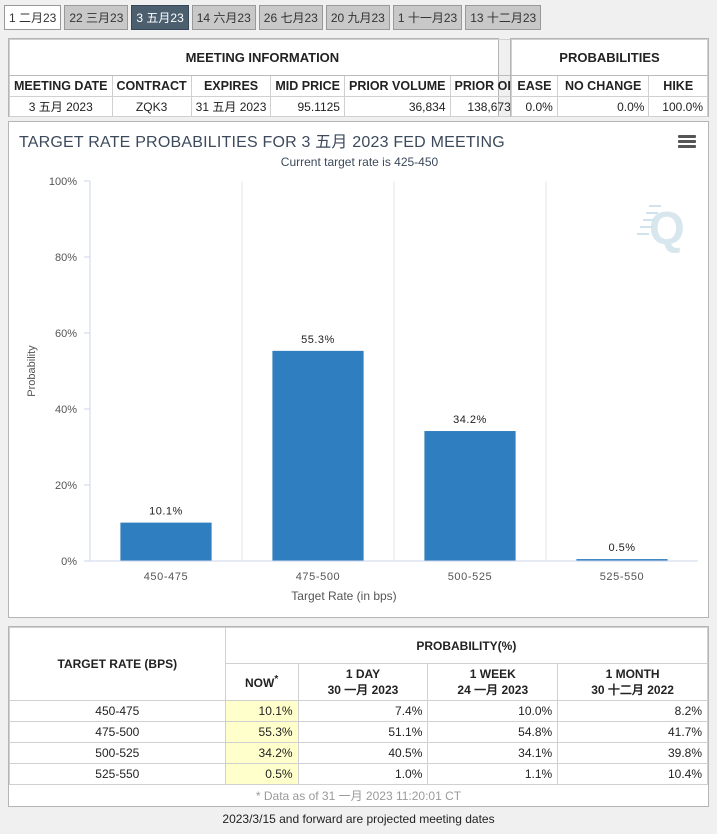  What do you see at coordinates (151, 86) in the screenshot?
I see `meeting-info-col-header: CONTRACT` at bounding box center [151, 86].